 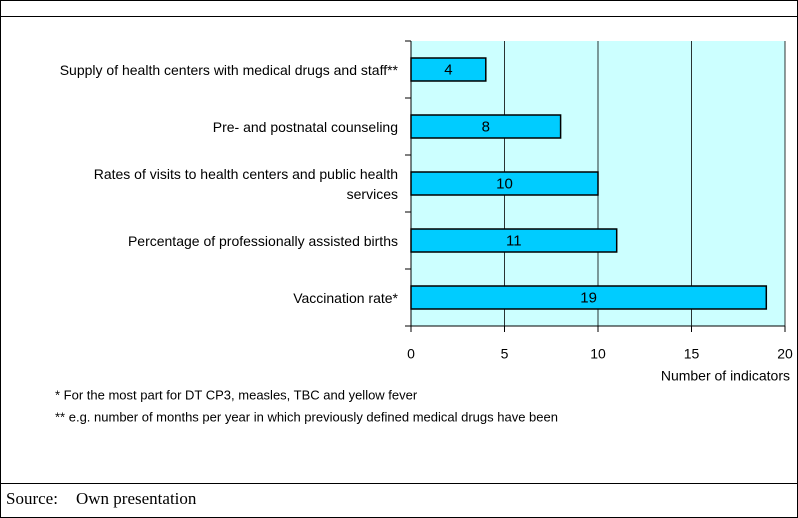 I want to click on data-label: 8, so click(x=486, y=126).